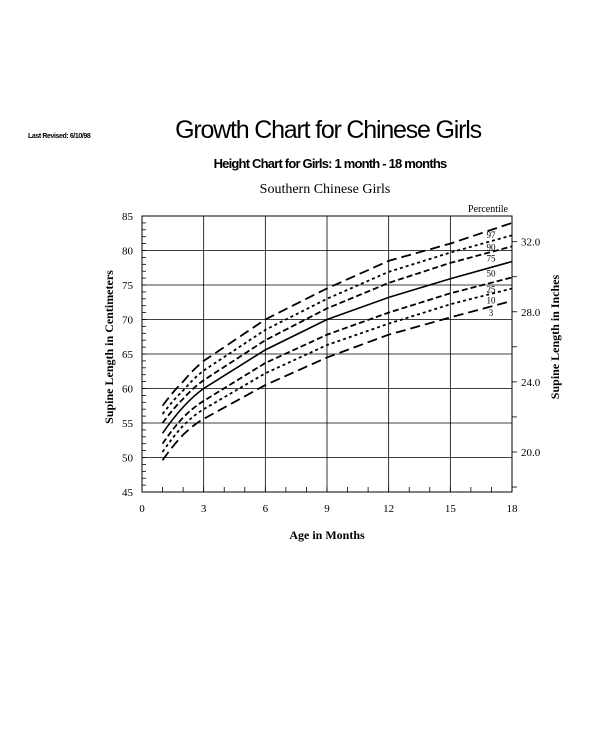 The width and height of the screenshot is (600, 730). I want to click on percentile-25-label: 25, so click(492, 290).